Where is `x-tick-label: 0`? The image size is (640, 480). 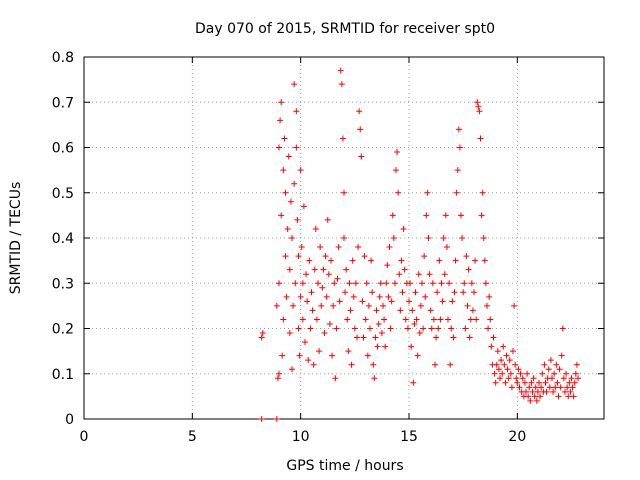 x-tick-label: 0 is located at coordinates (84, 437).